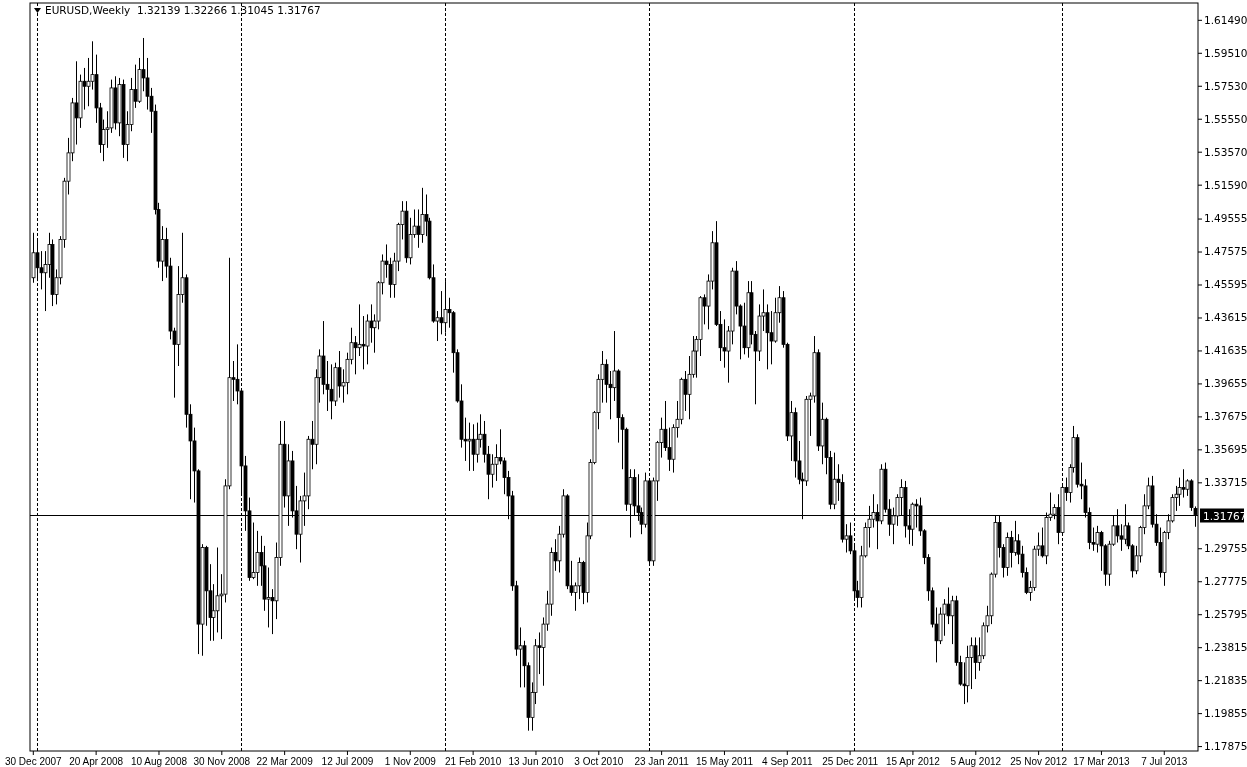  I want to click on x-tick-label: 21 Feb 2010, so click(473, 761).